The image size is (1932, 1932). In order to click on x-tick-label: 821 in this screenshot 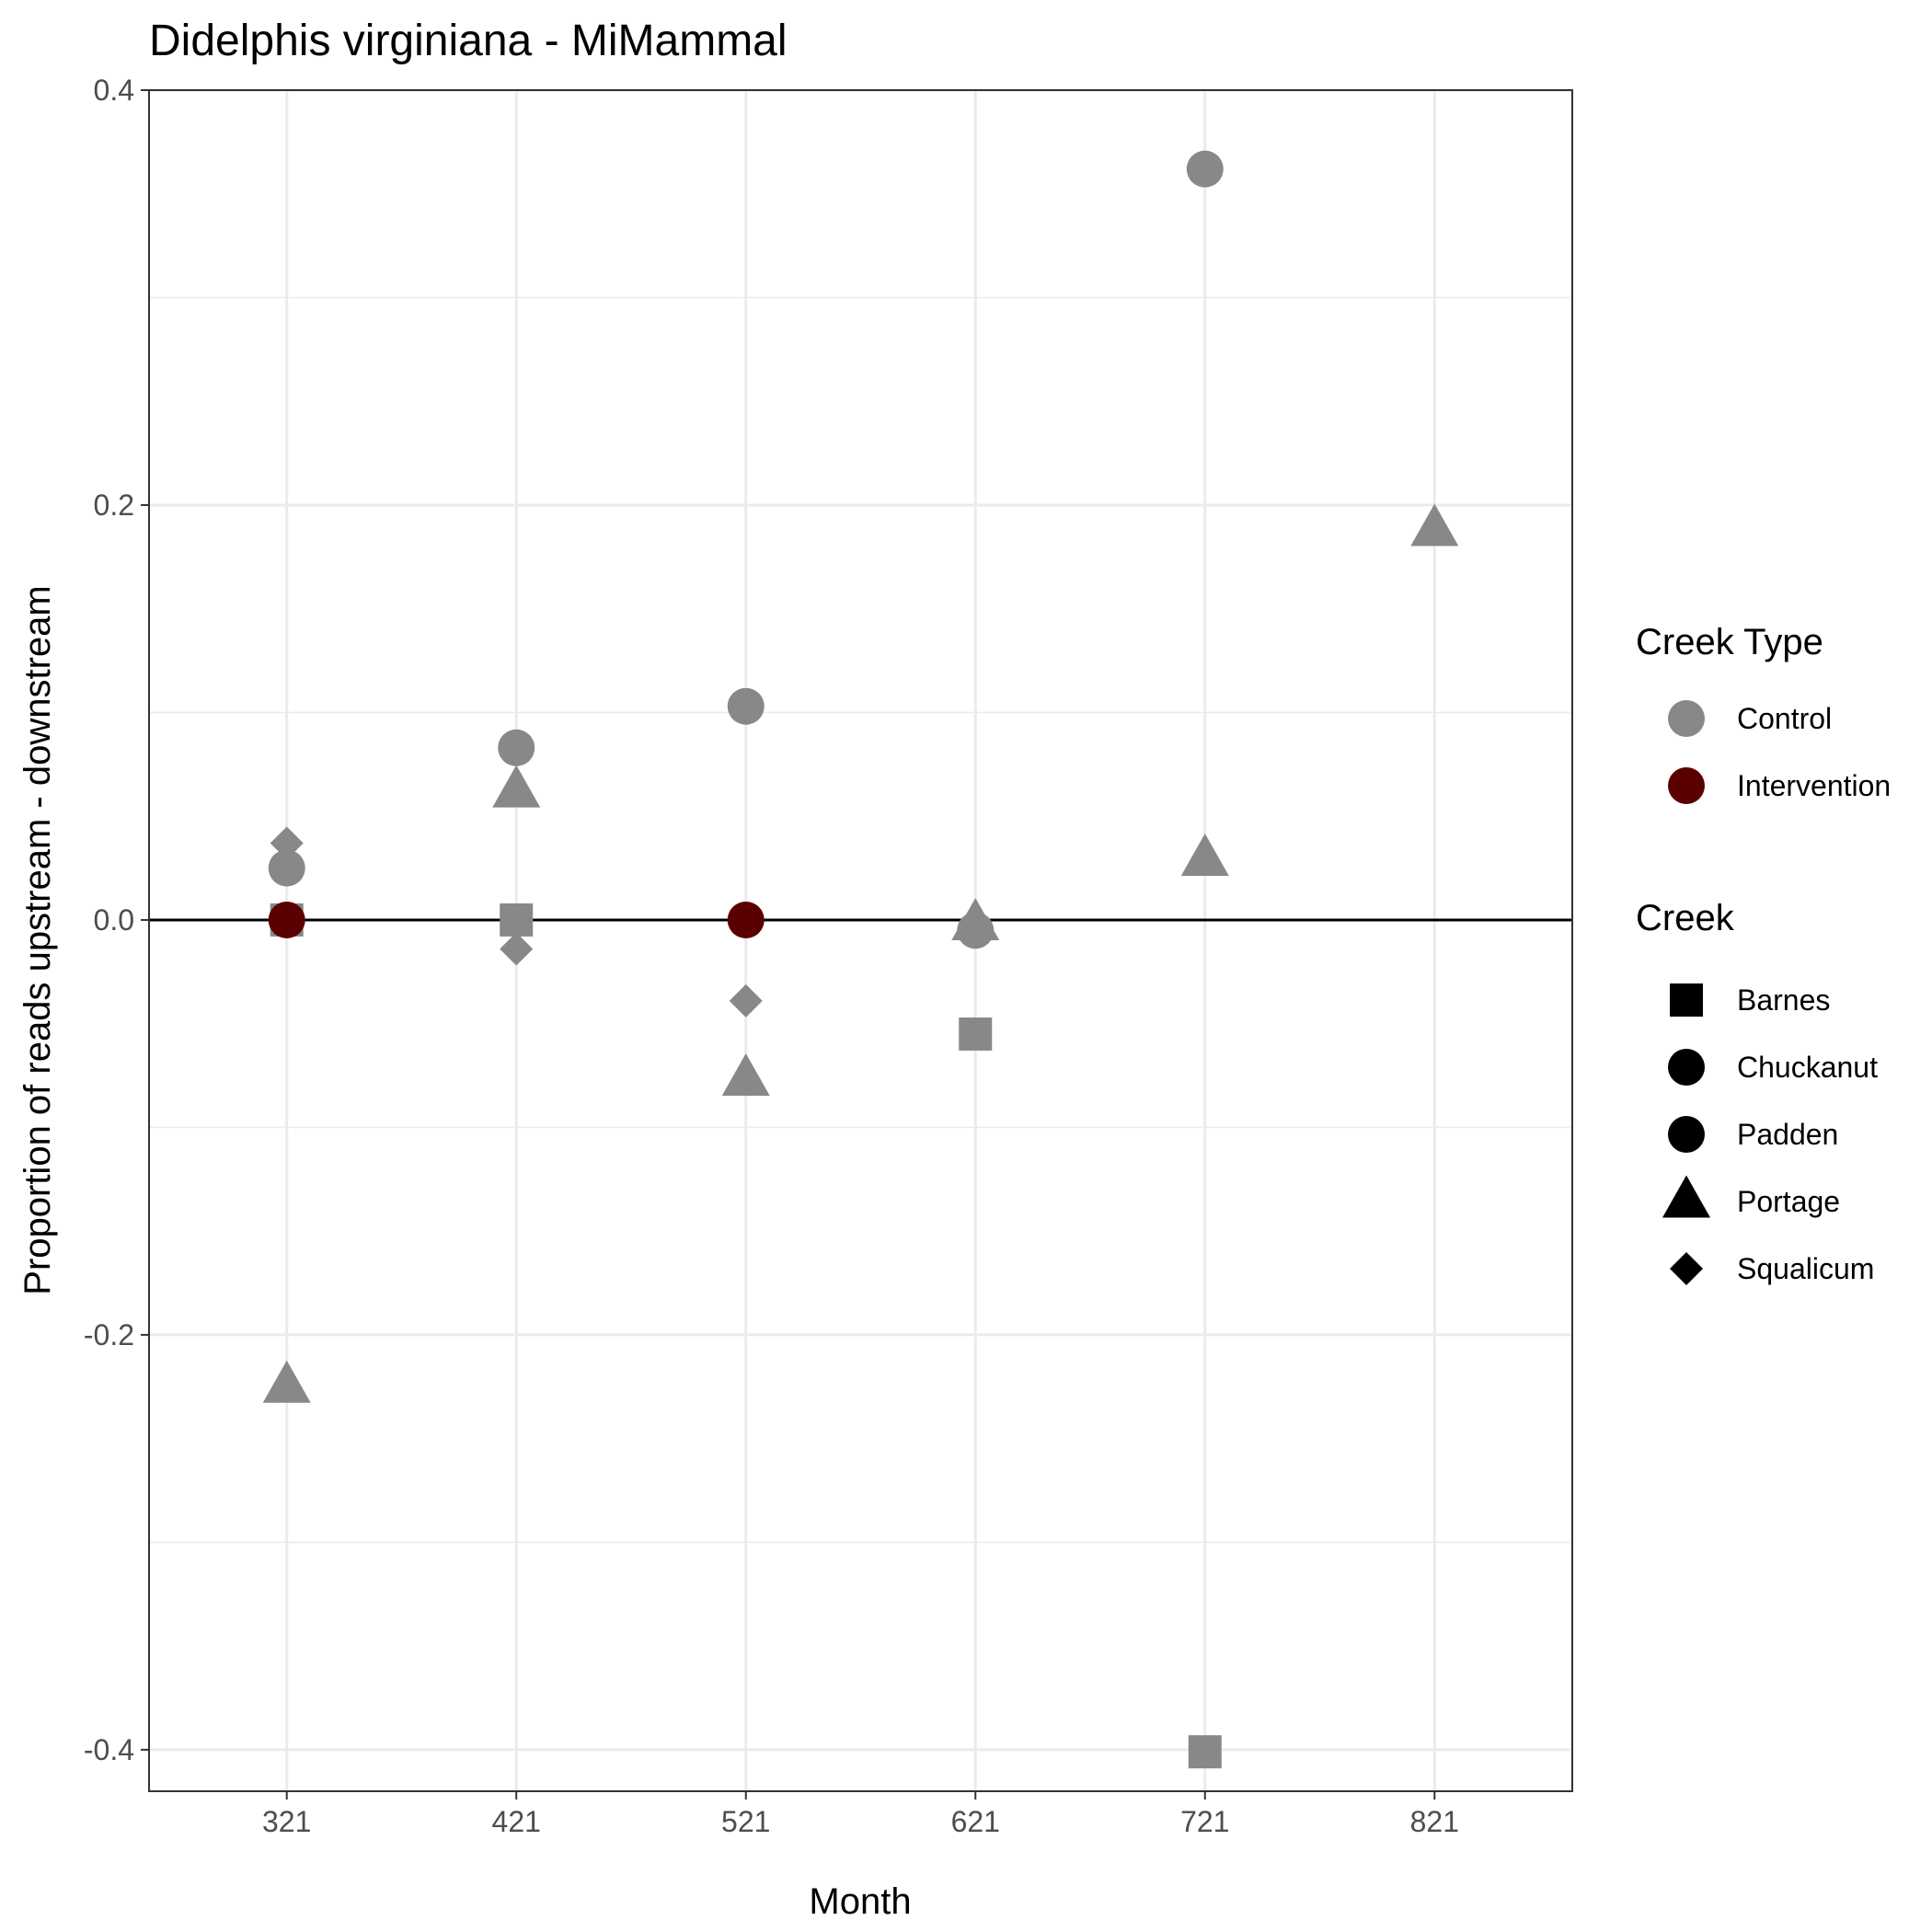, I will do `click(1434, 1821)`.